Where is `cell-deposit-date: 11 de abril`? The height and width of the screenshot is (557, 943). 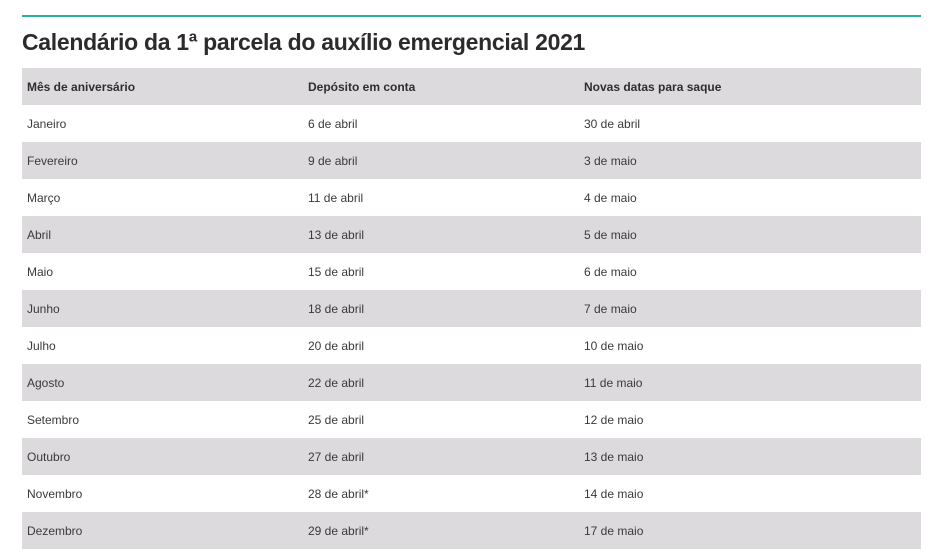
cell-deposit-date: 11 de abril is located at coordinates (336, 197).